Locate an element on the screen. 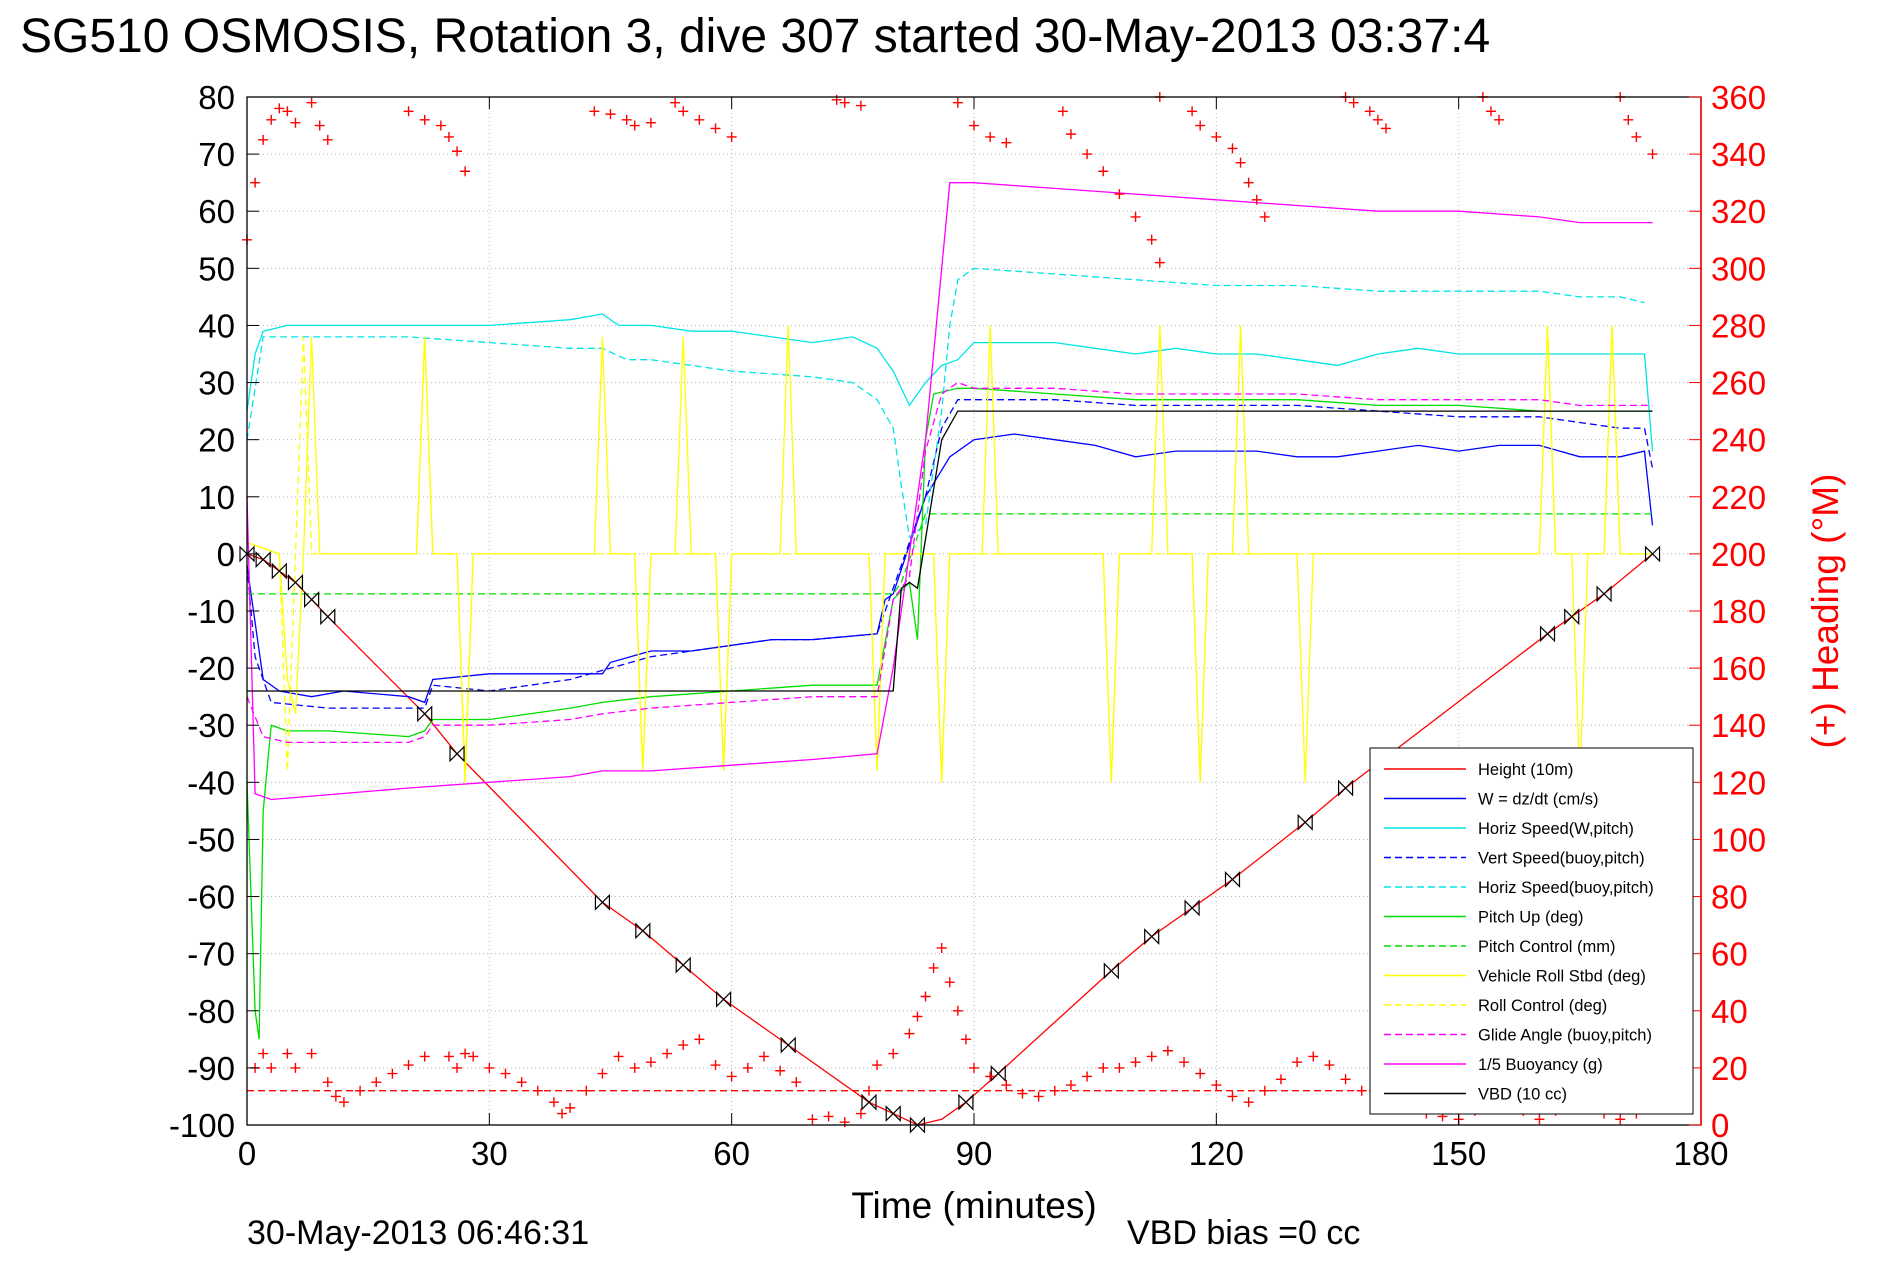  y-right-tick-label: 40 is located at coordinates (1729, 1011).